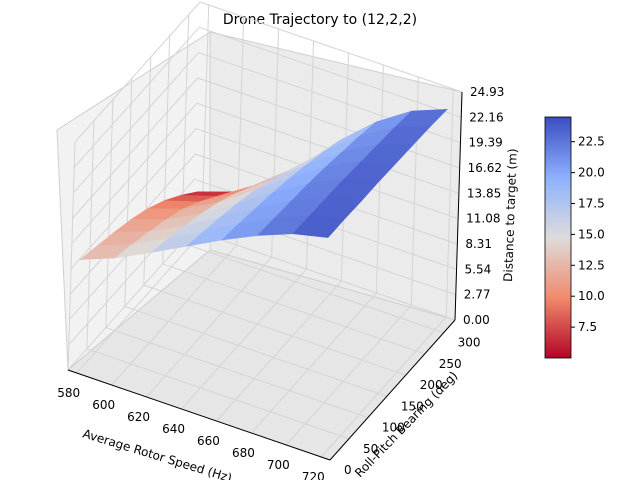 This screenshot has height=480, width=640. What do you see at coordinates (476, 320) in the screenshot?
I see `z-tick-label: 0.00` at bounding box center [476, 320].